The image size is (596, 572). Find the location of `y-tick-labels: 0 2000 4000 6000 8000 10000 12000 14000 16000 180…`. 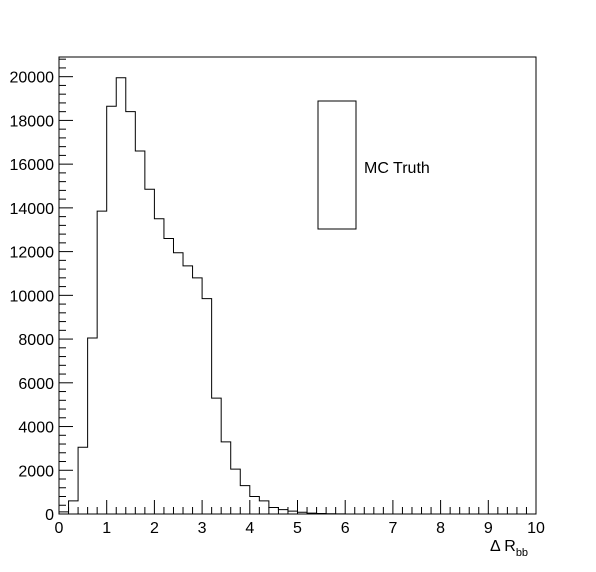

y-tick-labels: 0 2000 4000 6000 8000 10000 12000 14000 16000 180… is located at coordinates (32, 297).